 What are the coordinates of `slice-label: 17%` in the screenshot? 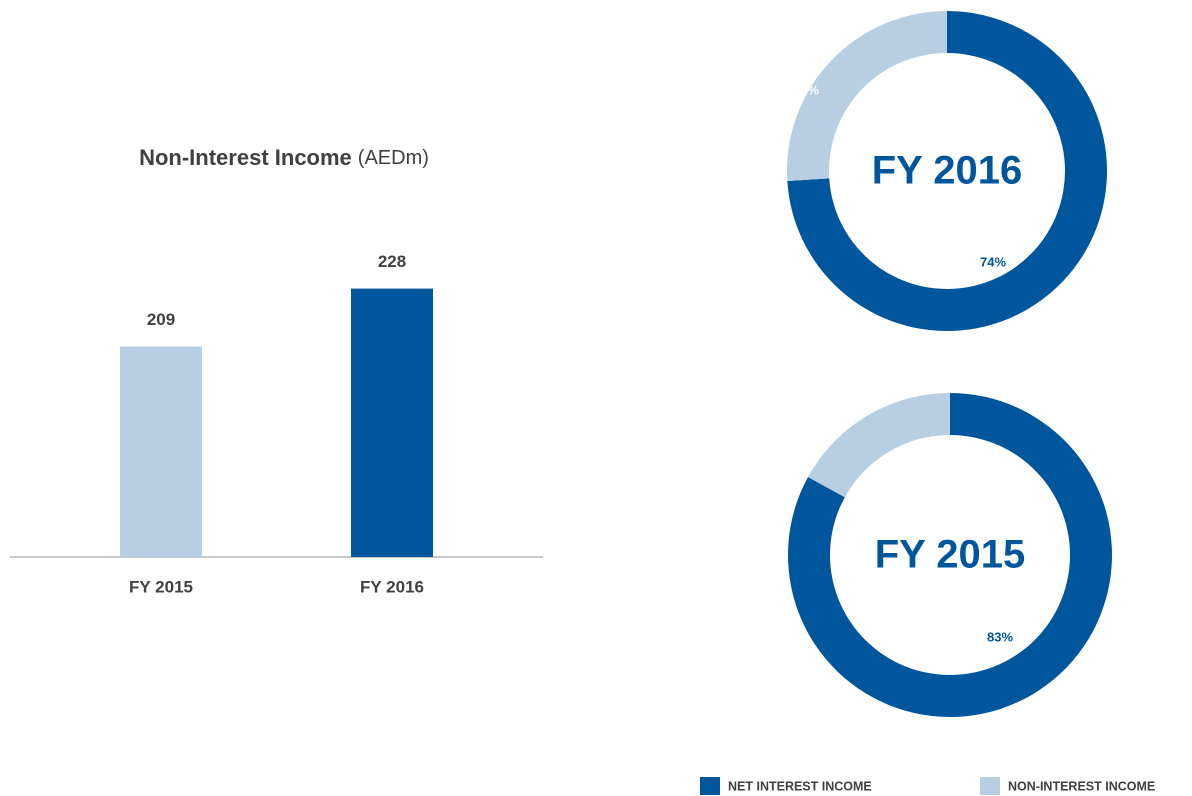 It's located at (803, 438).